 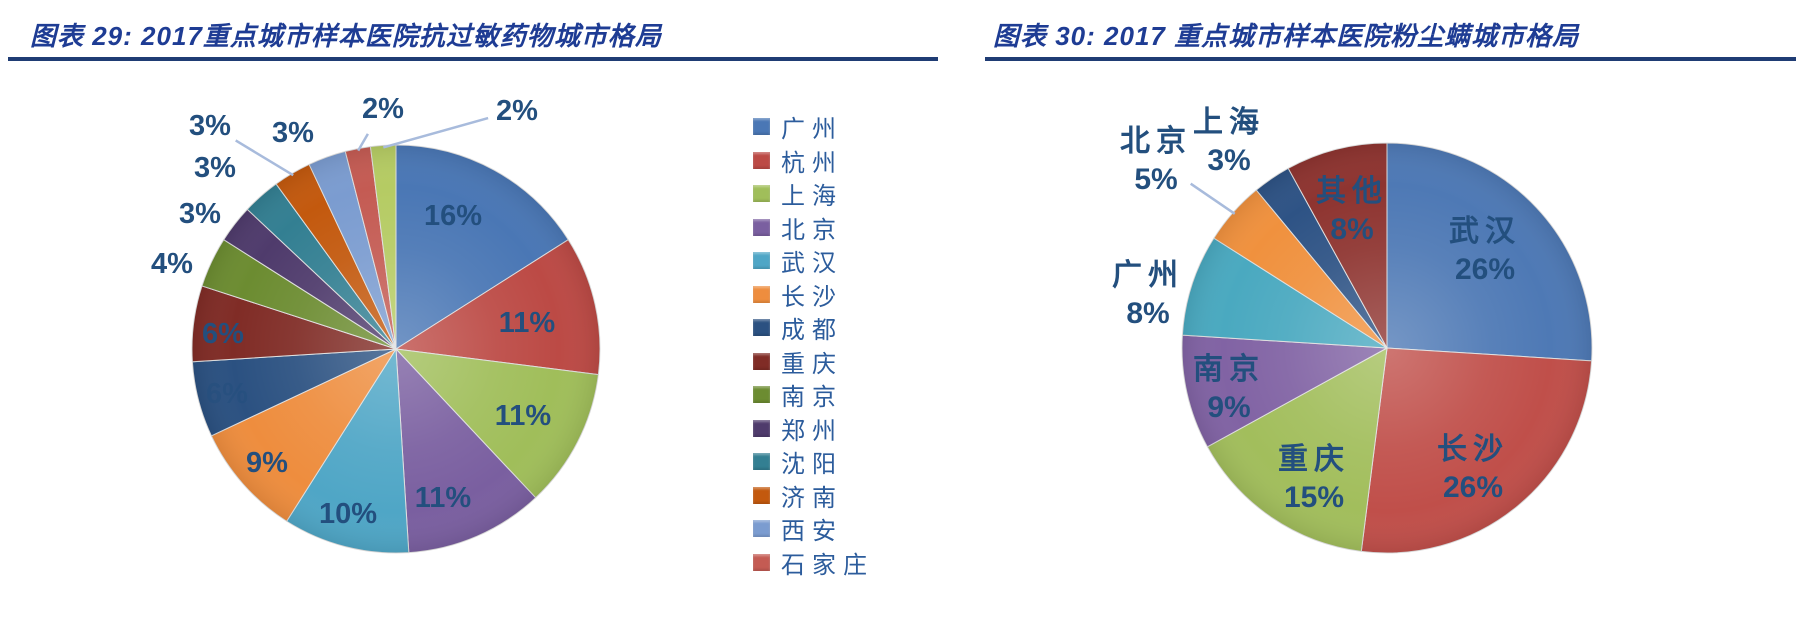 I want to click on slice-label: 4%, so click(x=172, y=264).